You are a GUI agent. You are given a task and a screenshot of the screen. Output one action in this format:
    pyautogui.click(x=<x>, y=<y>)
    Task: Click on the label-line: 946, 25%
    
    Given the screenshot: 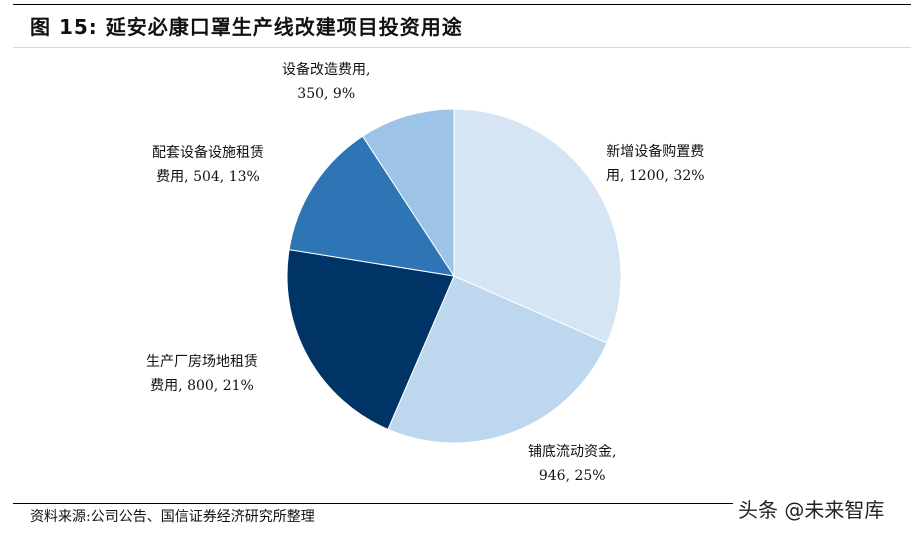 What is the action you would take?
    pyautogui.click(x=572, y=476)
    